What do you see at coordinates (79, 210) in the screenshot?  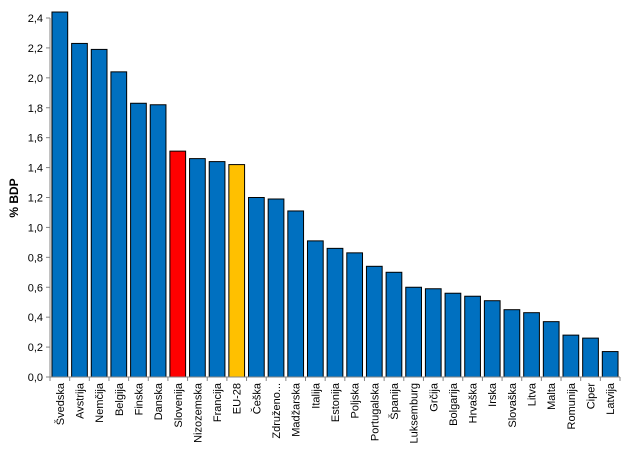 I see `bar-avstrija` at bounding box center [79, 210].